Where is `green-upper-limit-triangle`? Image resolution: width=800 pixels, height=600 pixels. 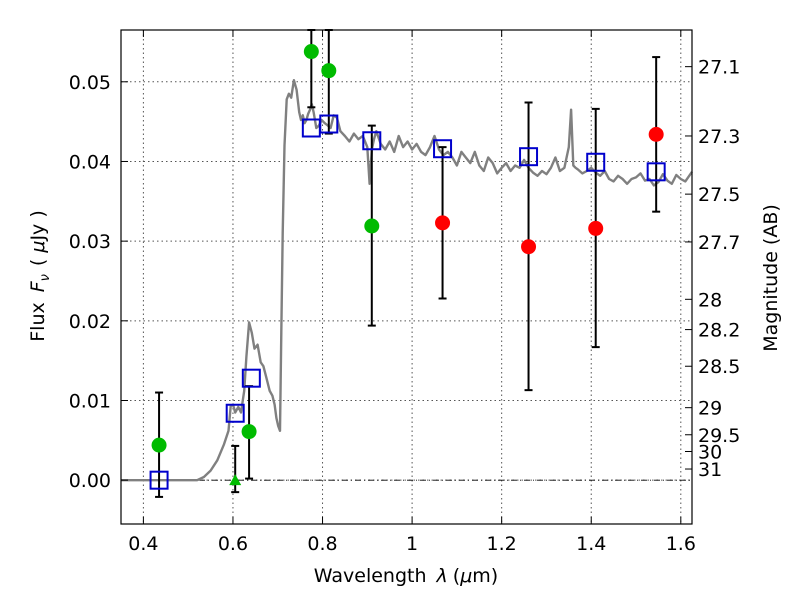
green-upper-limit-triangle is located at coordinates (235, 480).